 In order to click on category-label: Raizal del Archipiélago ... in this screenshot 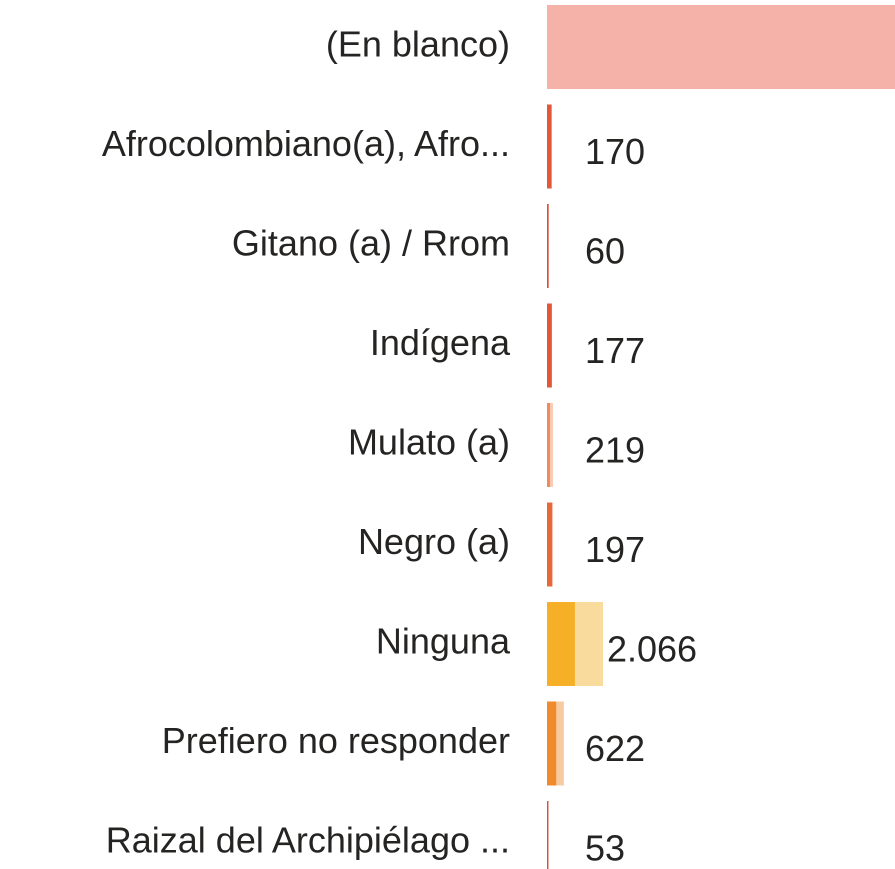, I will do `click(308, 840)`.